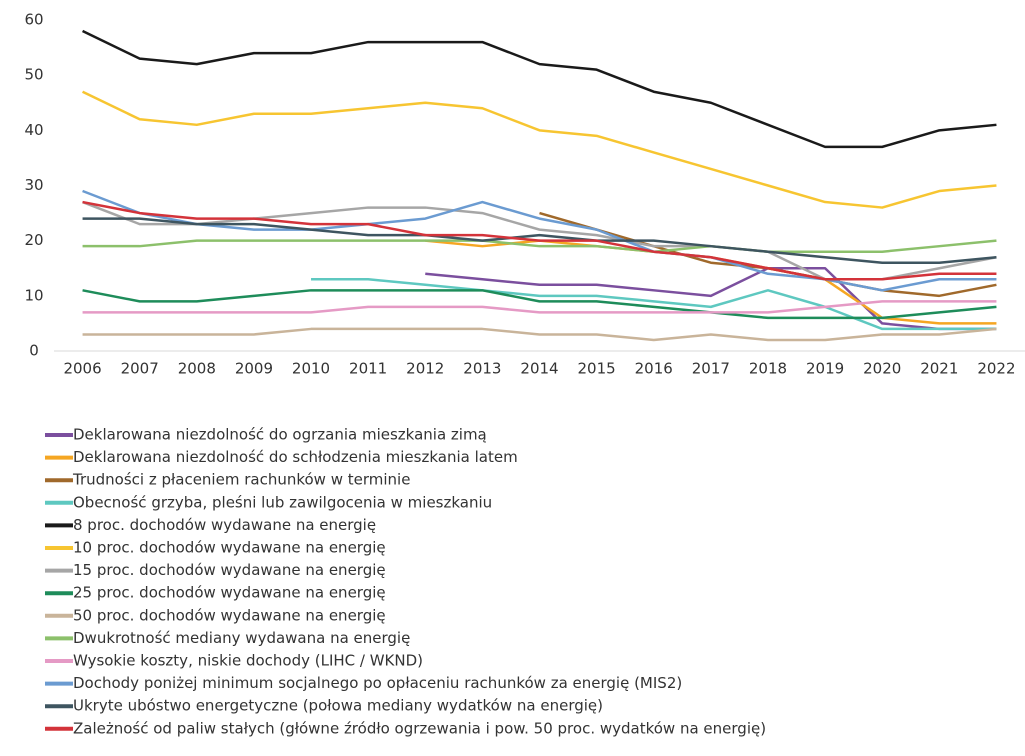 The height and width of the screenshot is (756, 1025). What do you see at coordinates (311, 369) in the screenshot?
I see `x-tick-label: 2010` at bounding box center [311, 369].